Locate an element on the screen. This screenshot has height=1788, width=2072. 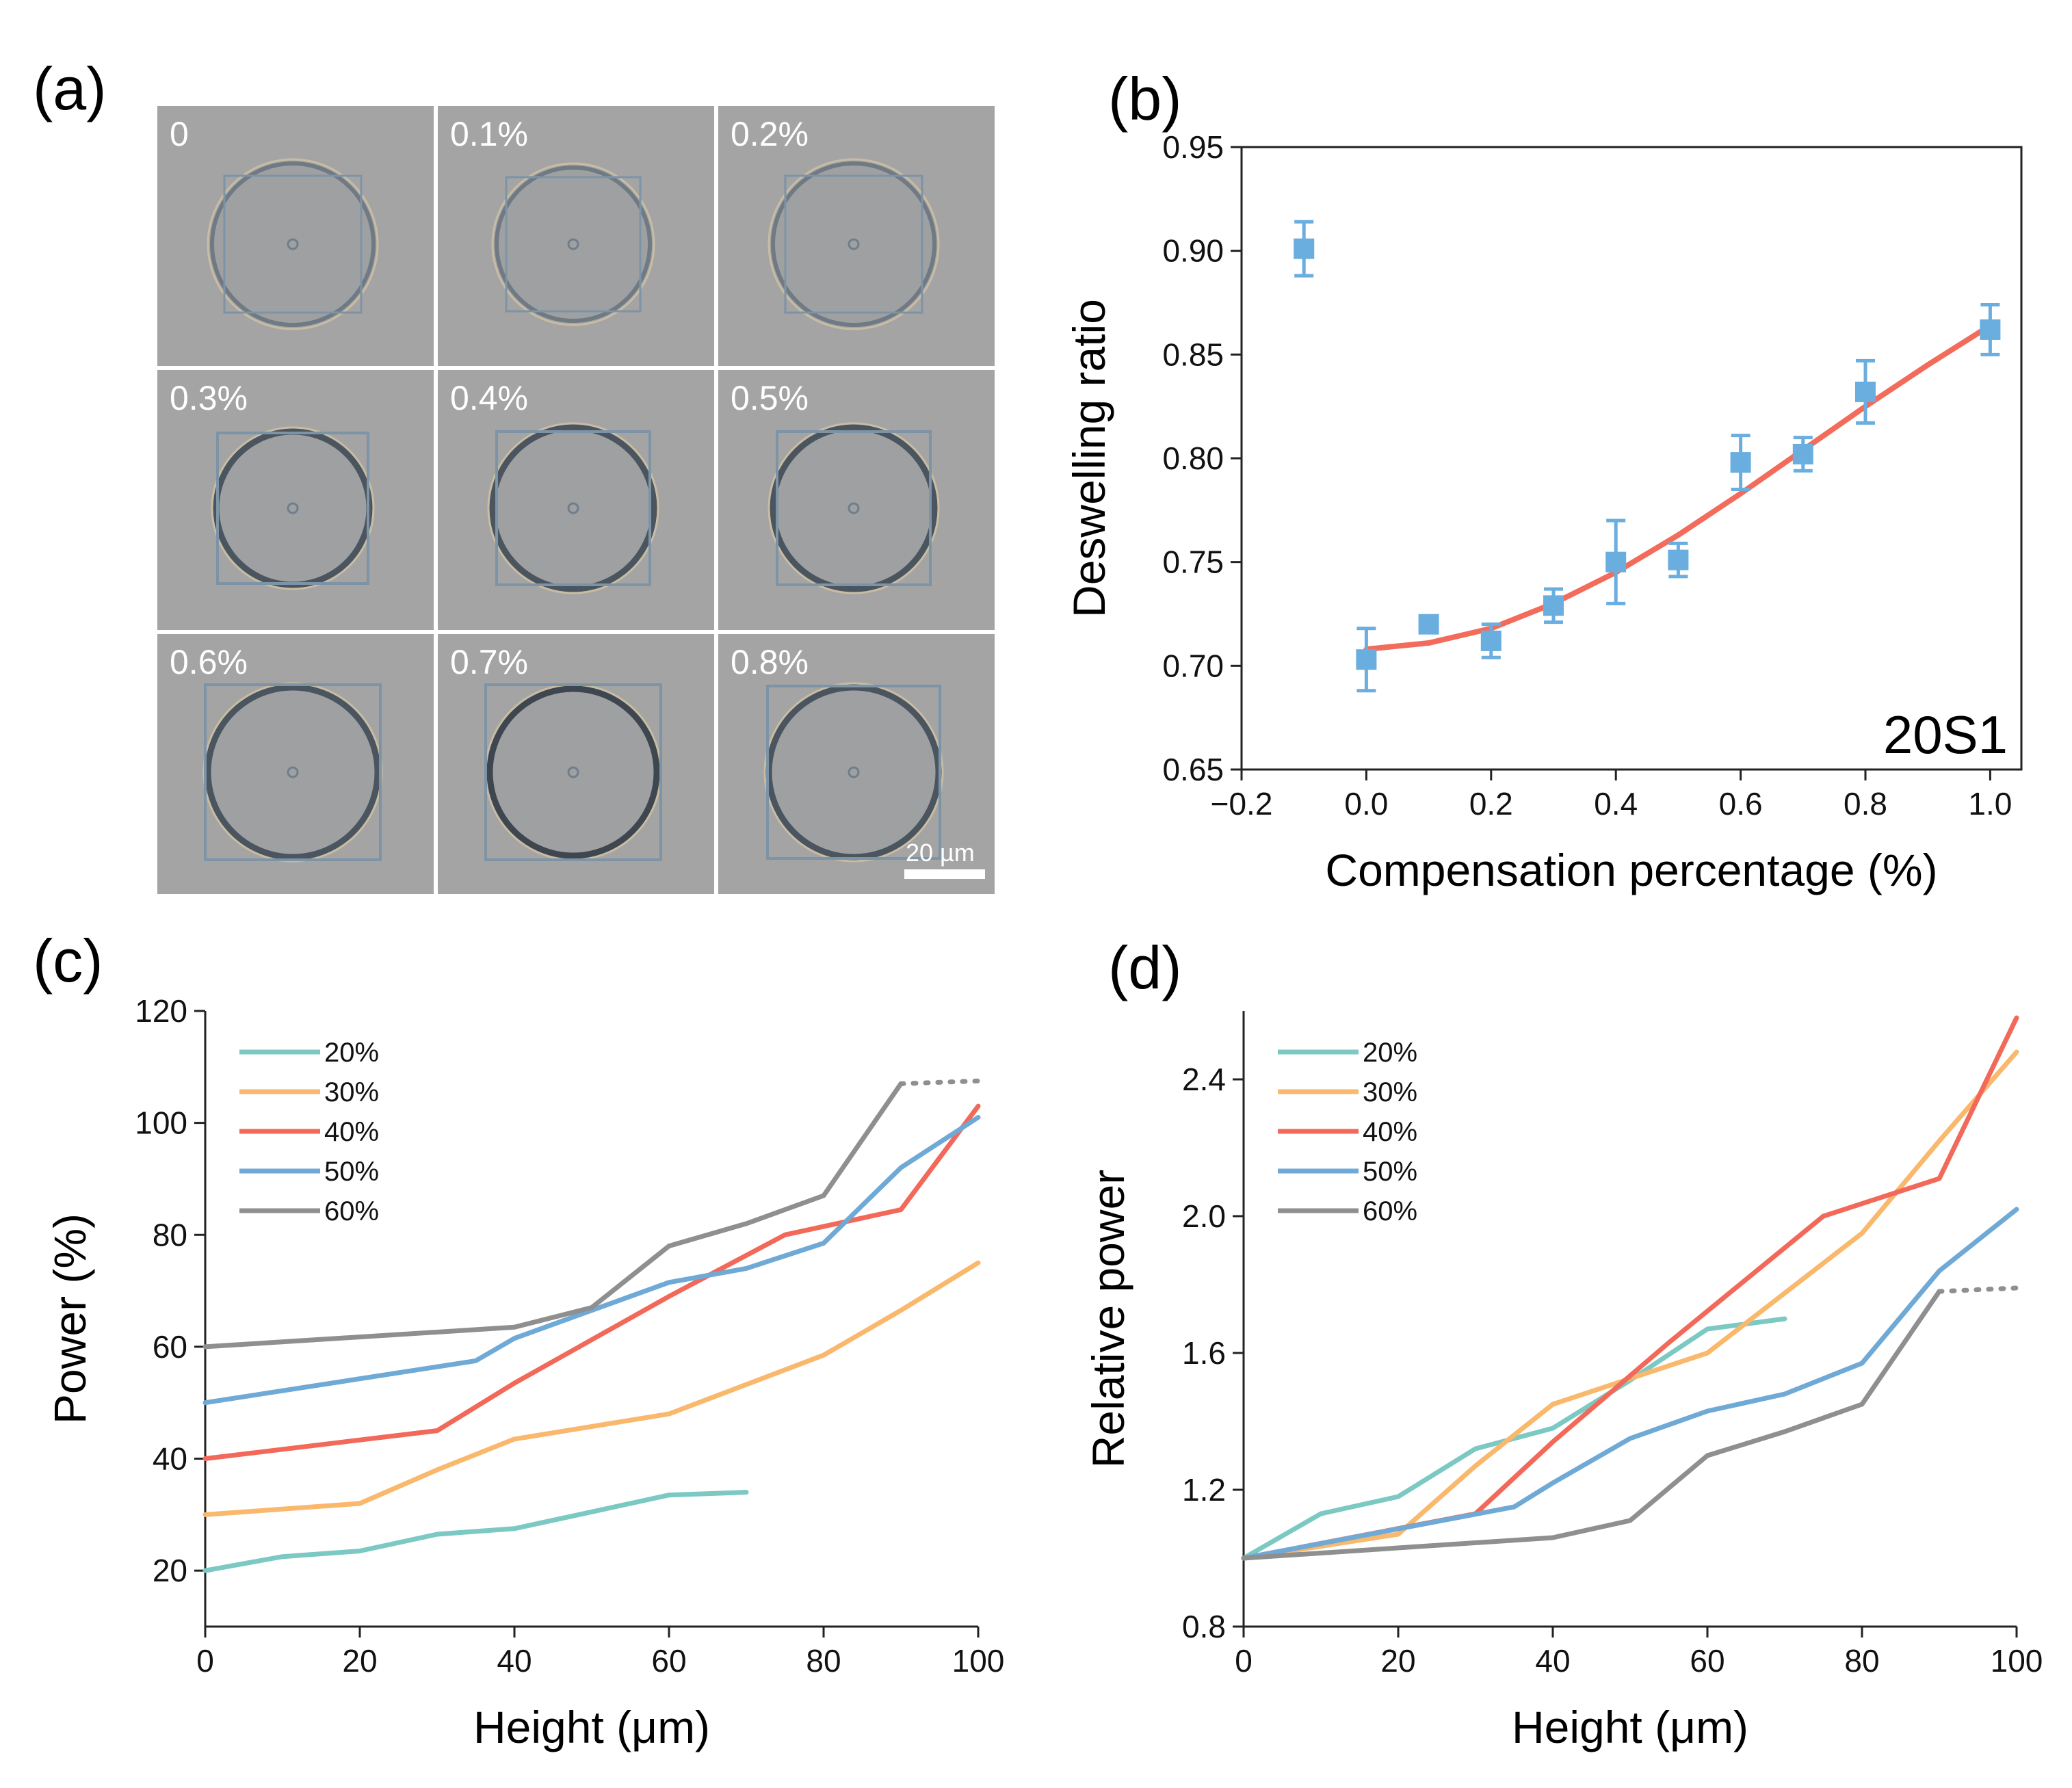
x-tick-label: 20 is located at coordinates (359, 1661).